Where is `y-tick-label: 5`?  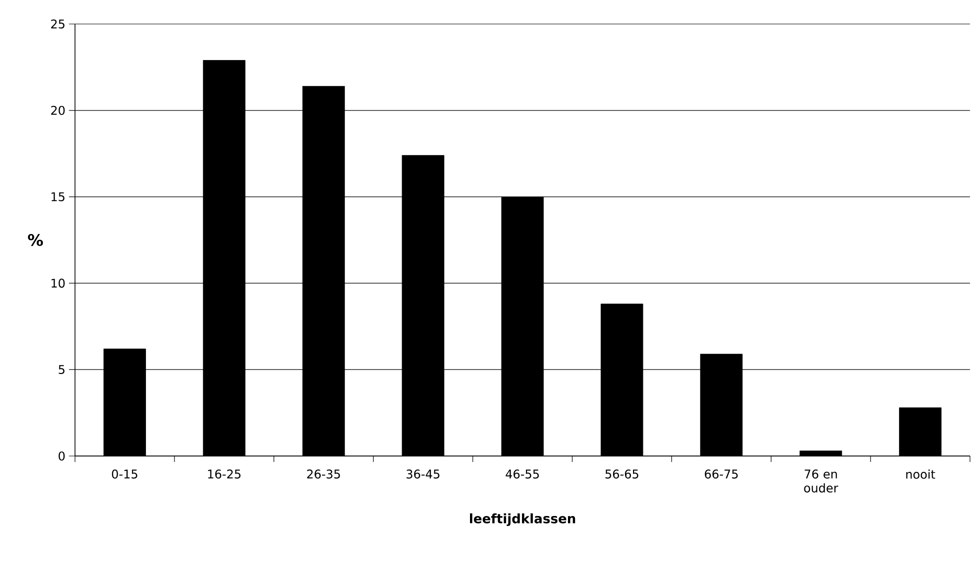
y-tick-label: 5 is located at coordinates (61, 369).